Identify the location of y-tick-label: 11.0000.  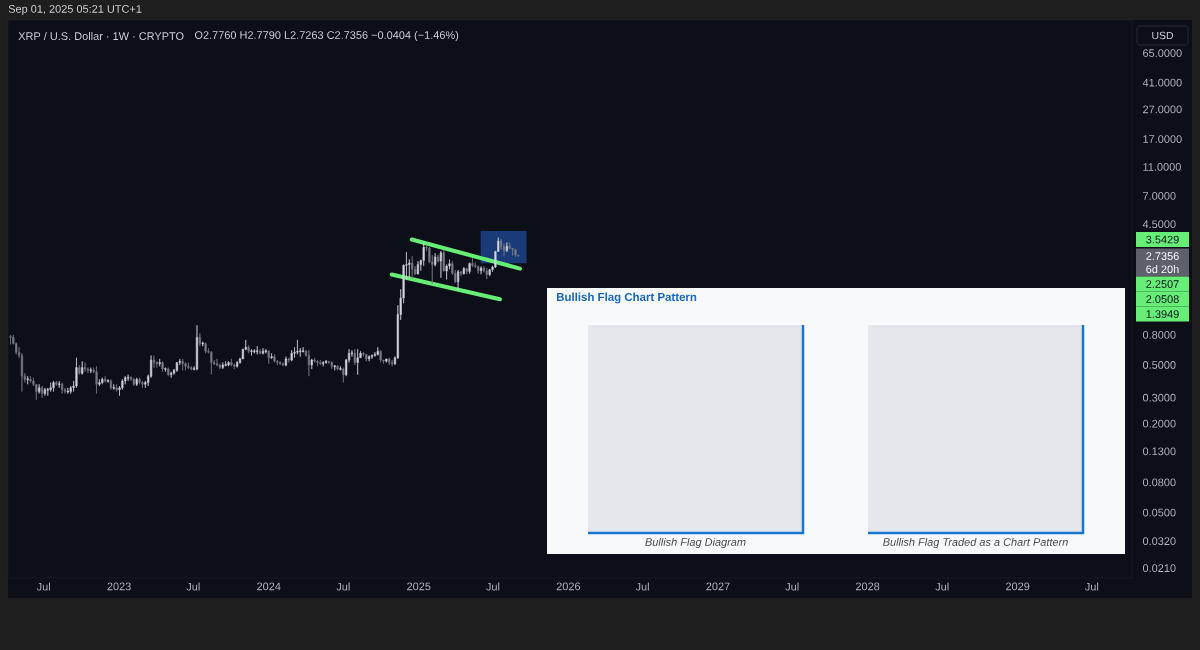
(1162, 167).